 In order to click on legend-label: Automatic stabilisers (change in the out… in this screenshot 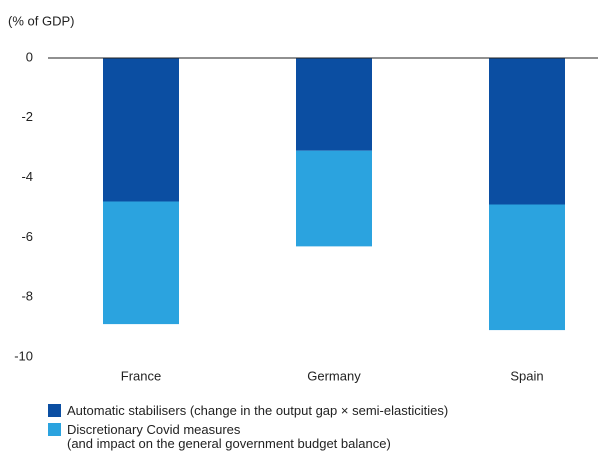, I will do `click(258, 410)`.